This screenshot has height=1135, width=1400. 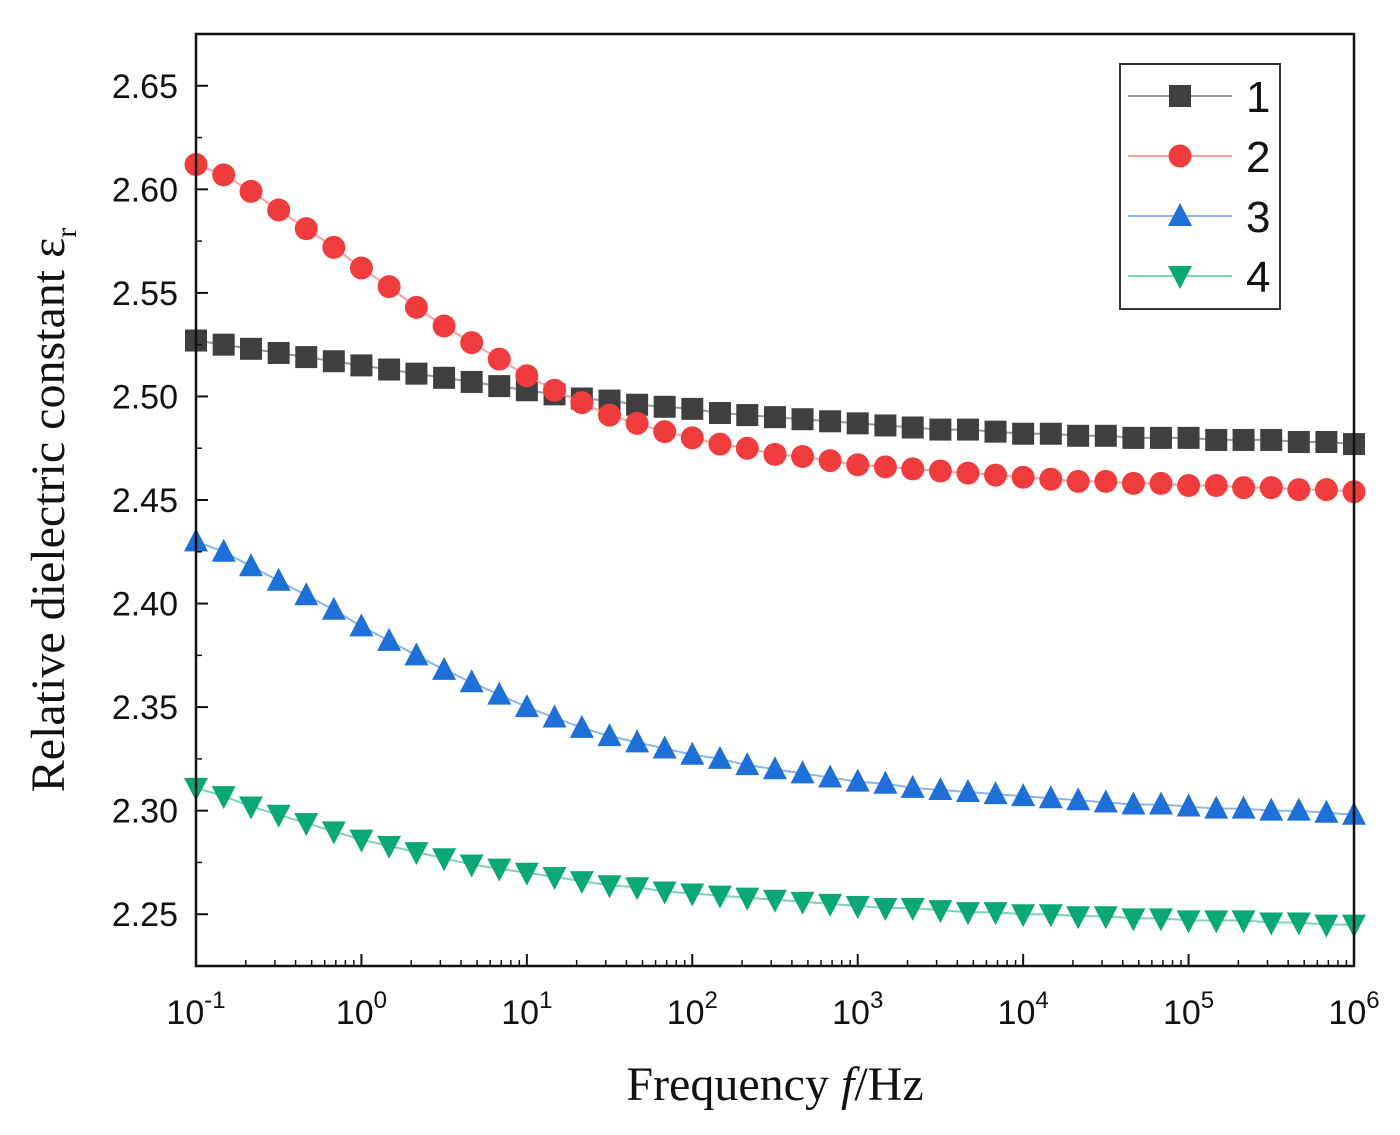 I want to click on legend-label: 4, so click(x=1258, y=277).